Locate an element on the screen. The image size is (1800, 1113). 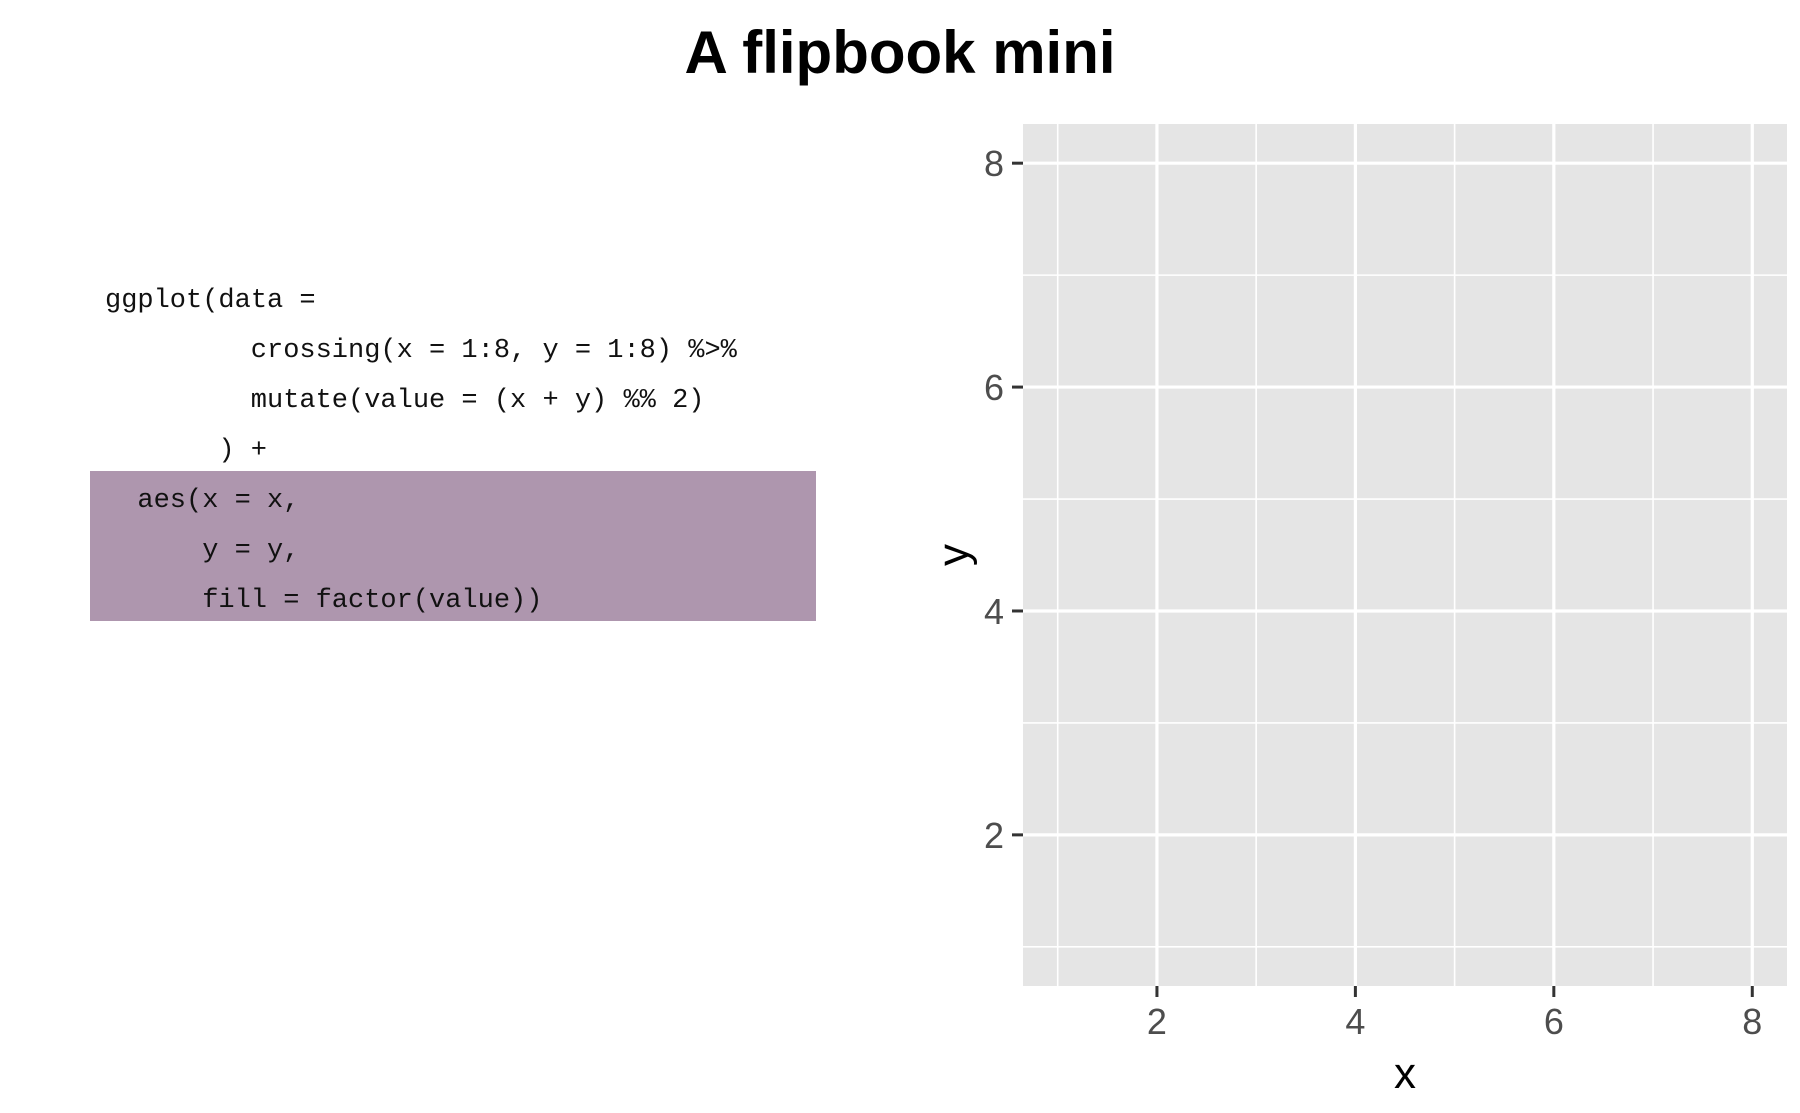
code-line: mutate(value = (x + y) %% 2) is located at coordinates (477, 401).